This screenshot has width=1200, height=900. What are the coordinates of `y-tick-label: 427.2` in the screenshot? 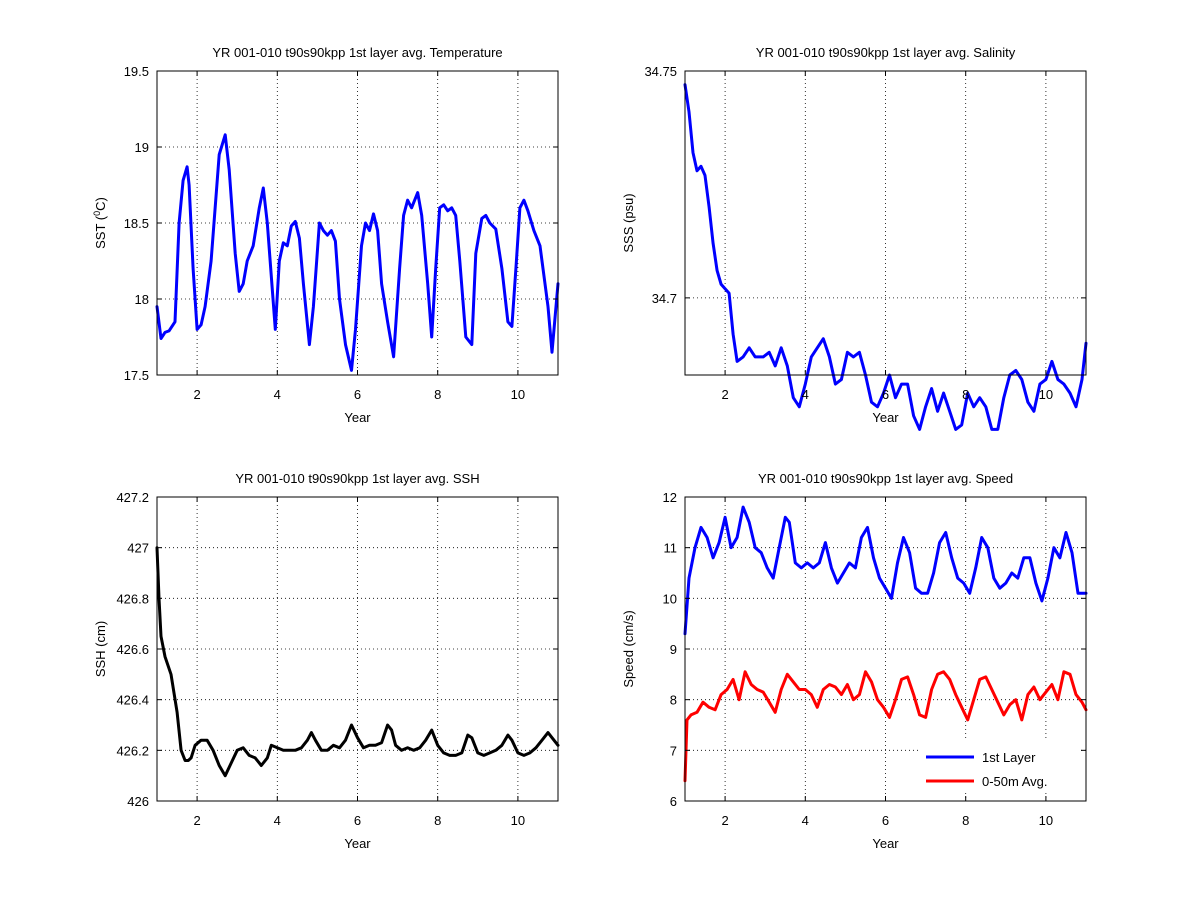 It's located at (132, 497).